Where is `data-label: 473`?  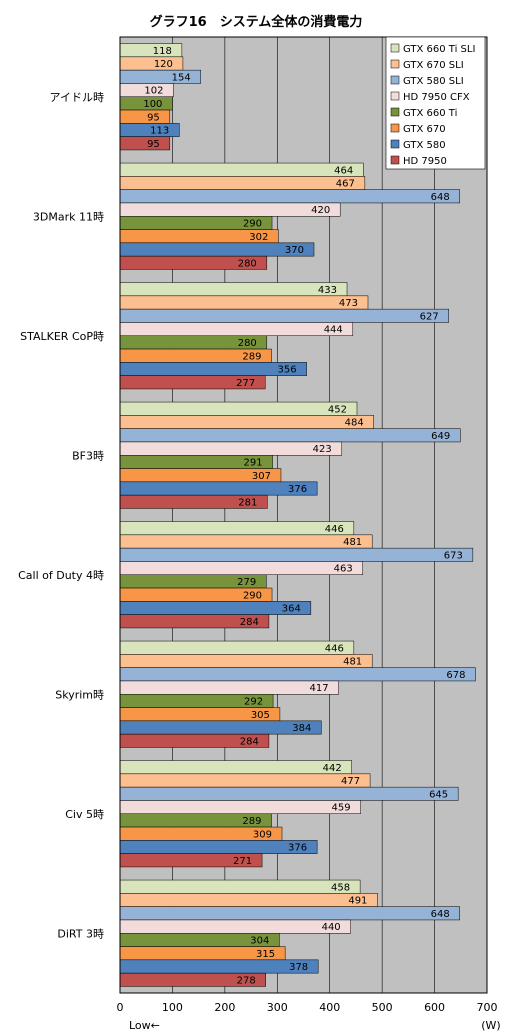 data-label: 473 is located at coordinates (348, 303).